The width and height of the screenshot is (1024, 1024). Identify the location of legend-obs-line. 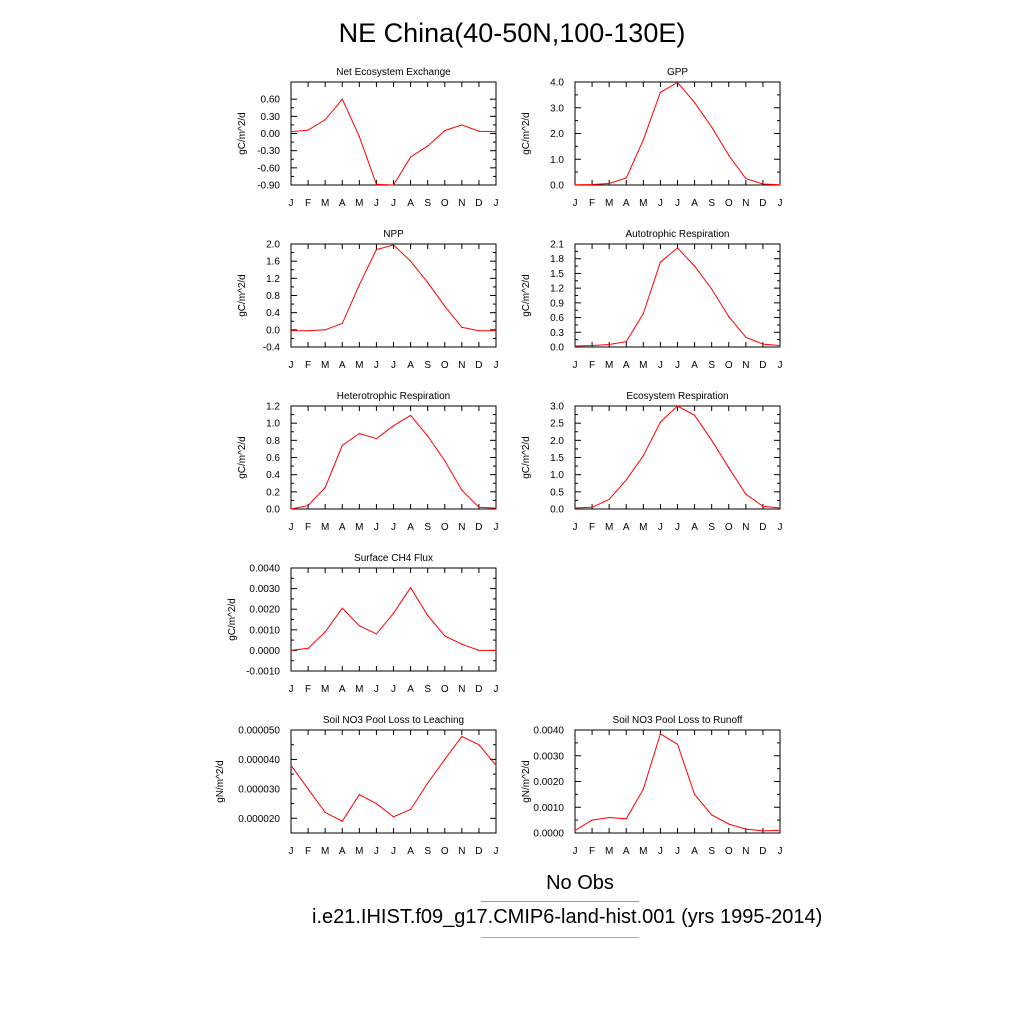
(560, 901).